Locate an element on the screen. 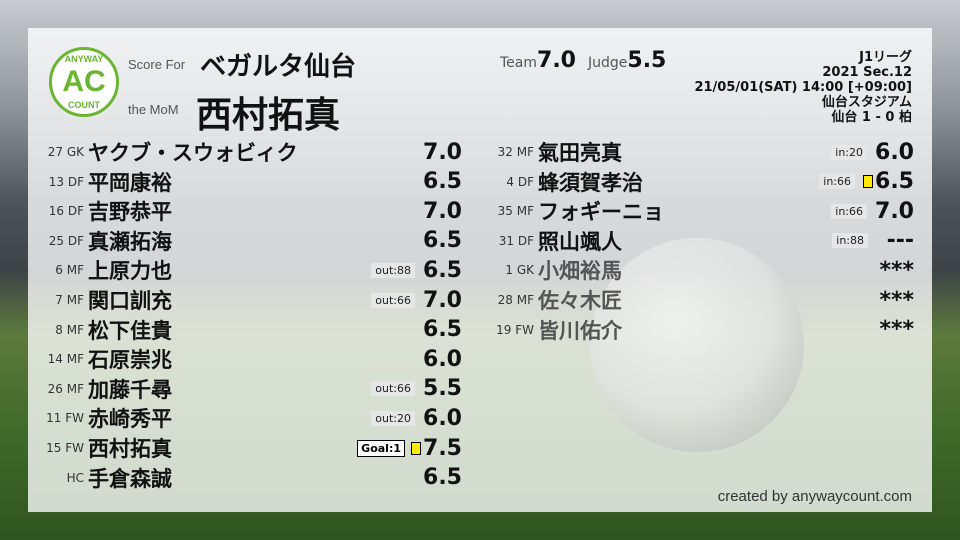 This screenshot has width=960, height=540. player-number-position: 14 MF is located at coordinates (65, 359).